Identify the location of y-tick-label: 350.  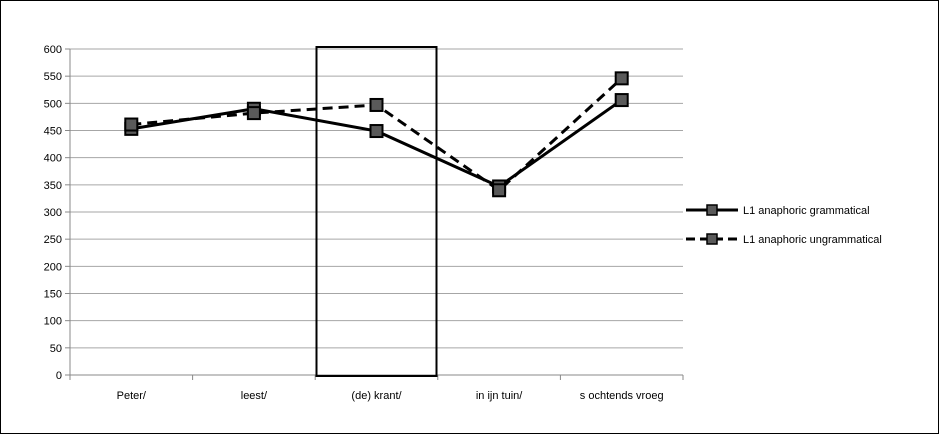
(53, 186).